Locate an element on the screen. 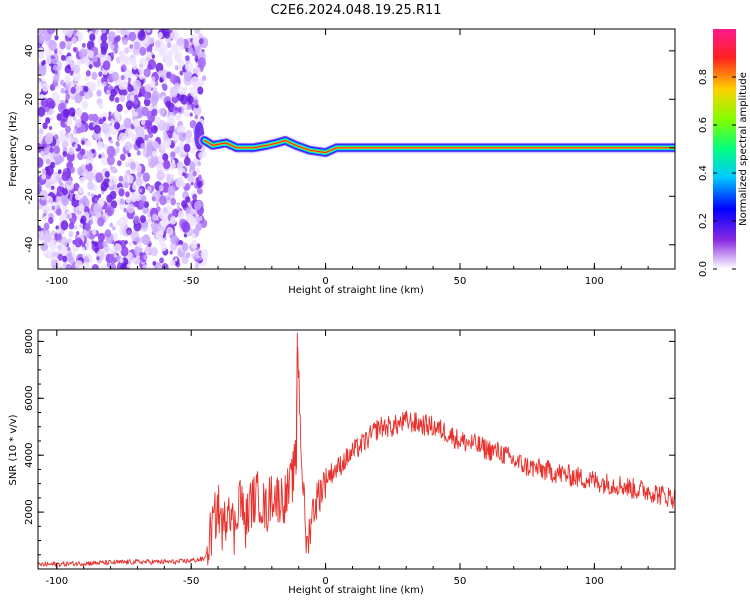 Image resolution: width=750 pixels, height=600 pixels. colorbar-gradient is located at coordinates (724, 149).